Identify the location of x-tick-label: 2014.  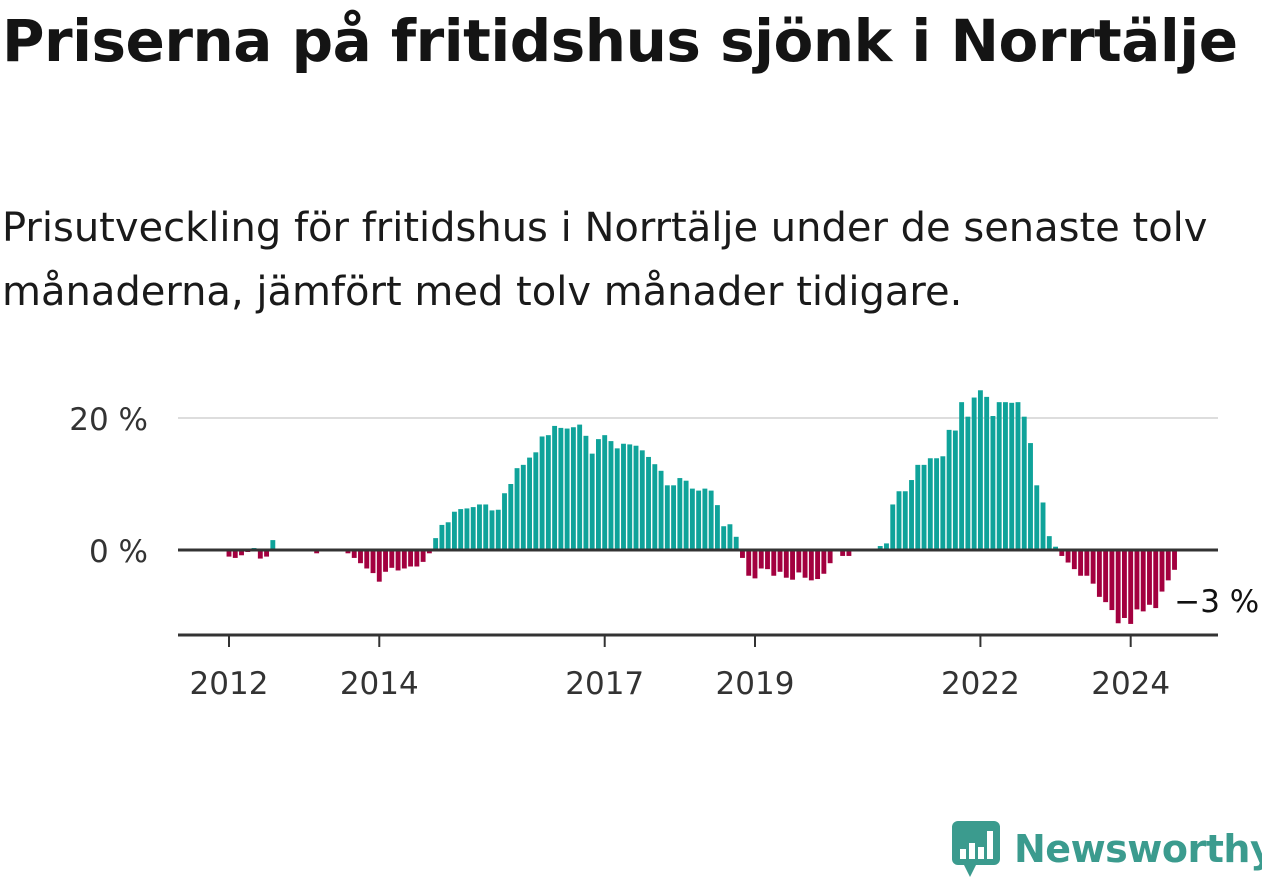
(379, 684).